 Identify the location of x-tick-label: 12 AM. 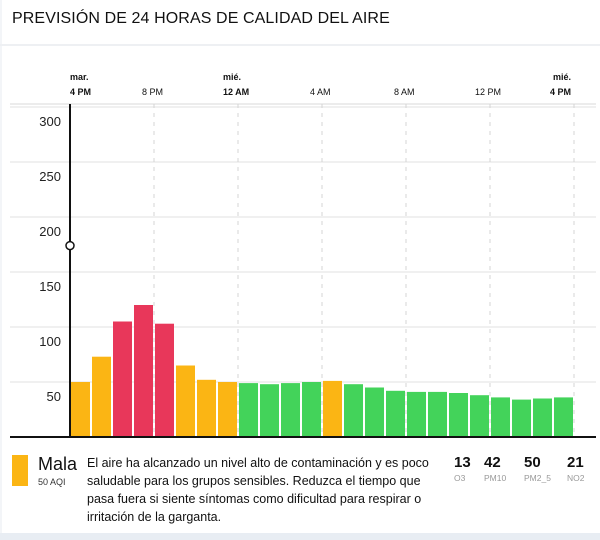
(236, 92).